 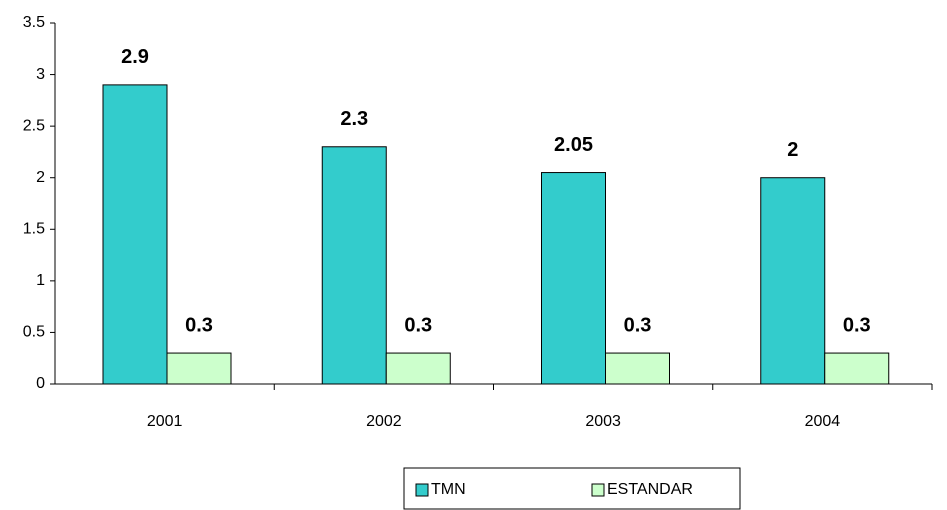 What do you see at coordinates (650, 489) in the screenshot?
I see `legend-label: ESTANDAR` at bounding box center [650, 489].